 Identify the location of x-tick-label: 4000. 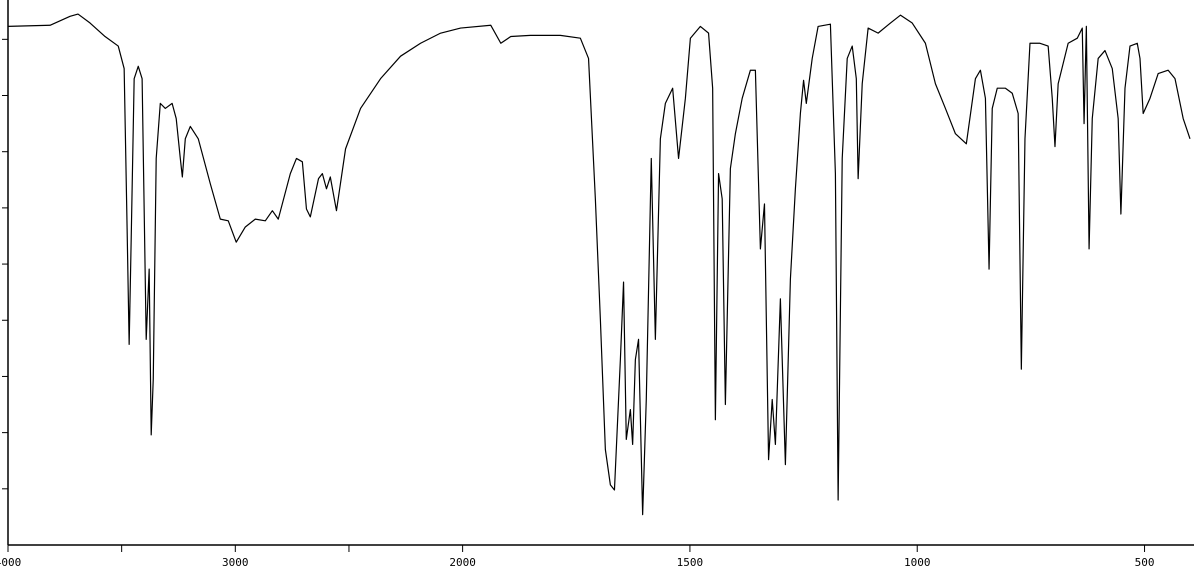
(10, 562).